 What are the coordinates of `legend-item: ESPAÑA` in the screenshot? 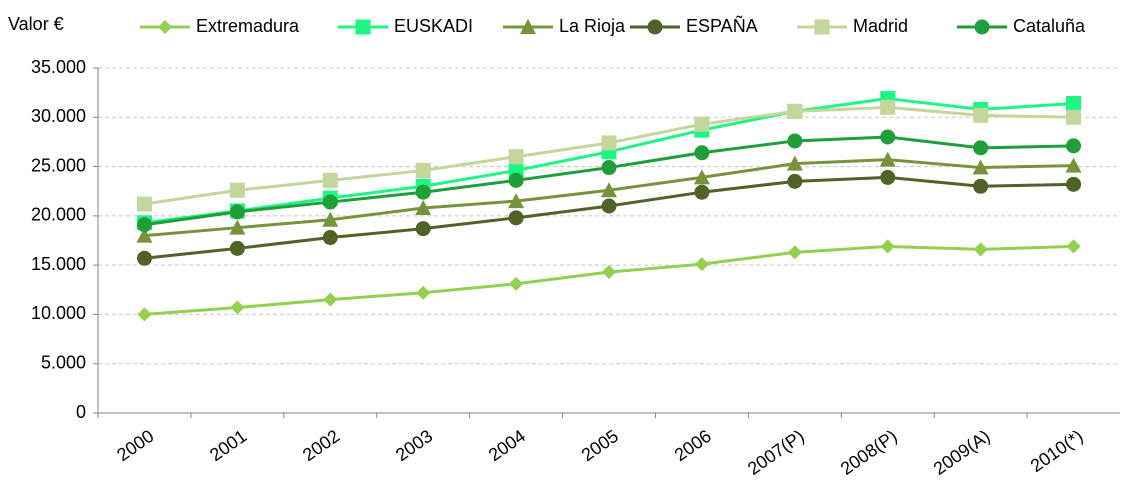 It's located at (694, 25).